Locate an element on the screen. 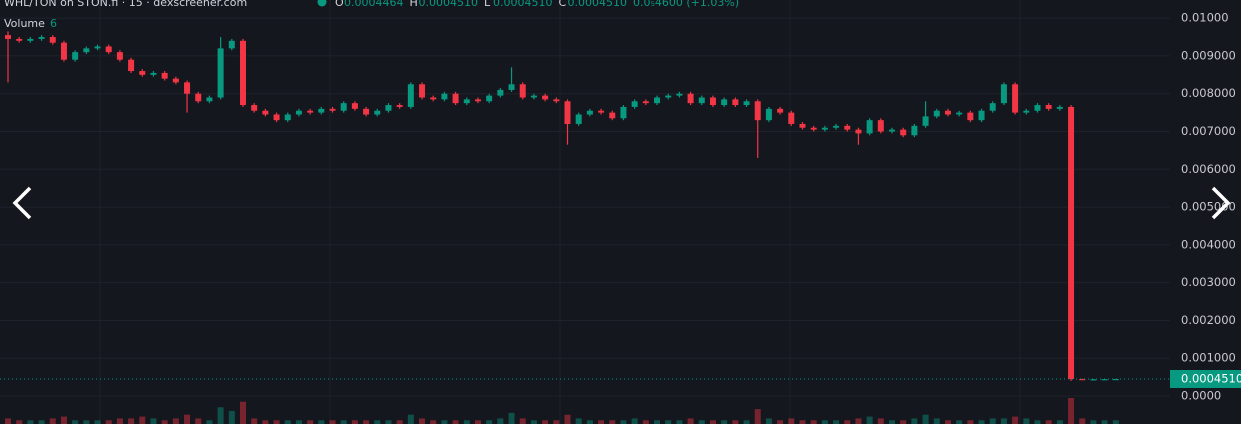 This screenshot has height=424, width=1241. y-tick-label: 0.009000 is located at coordinates (1208, 55).